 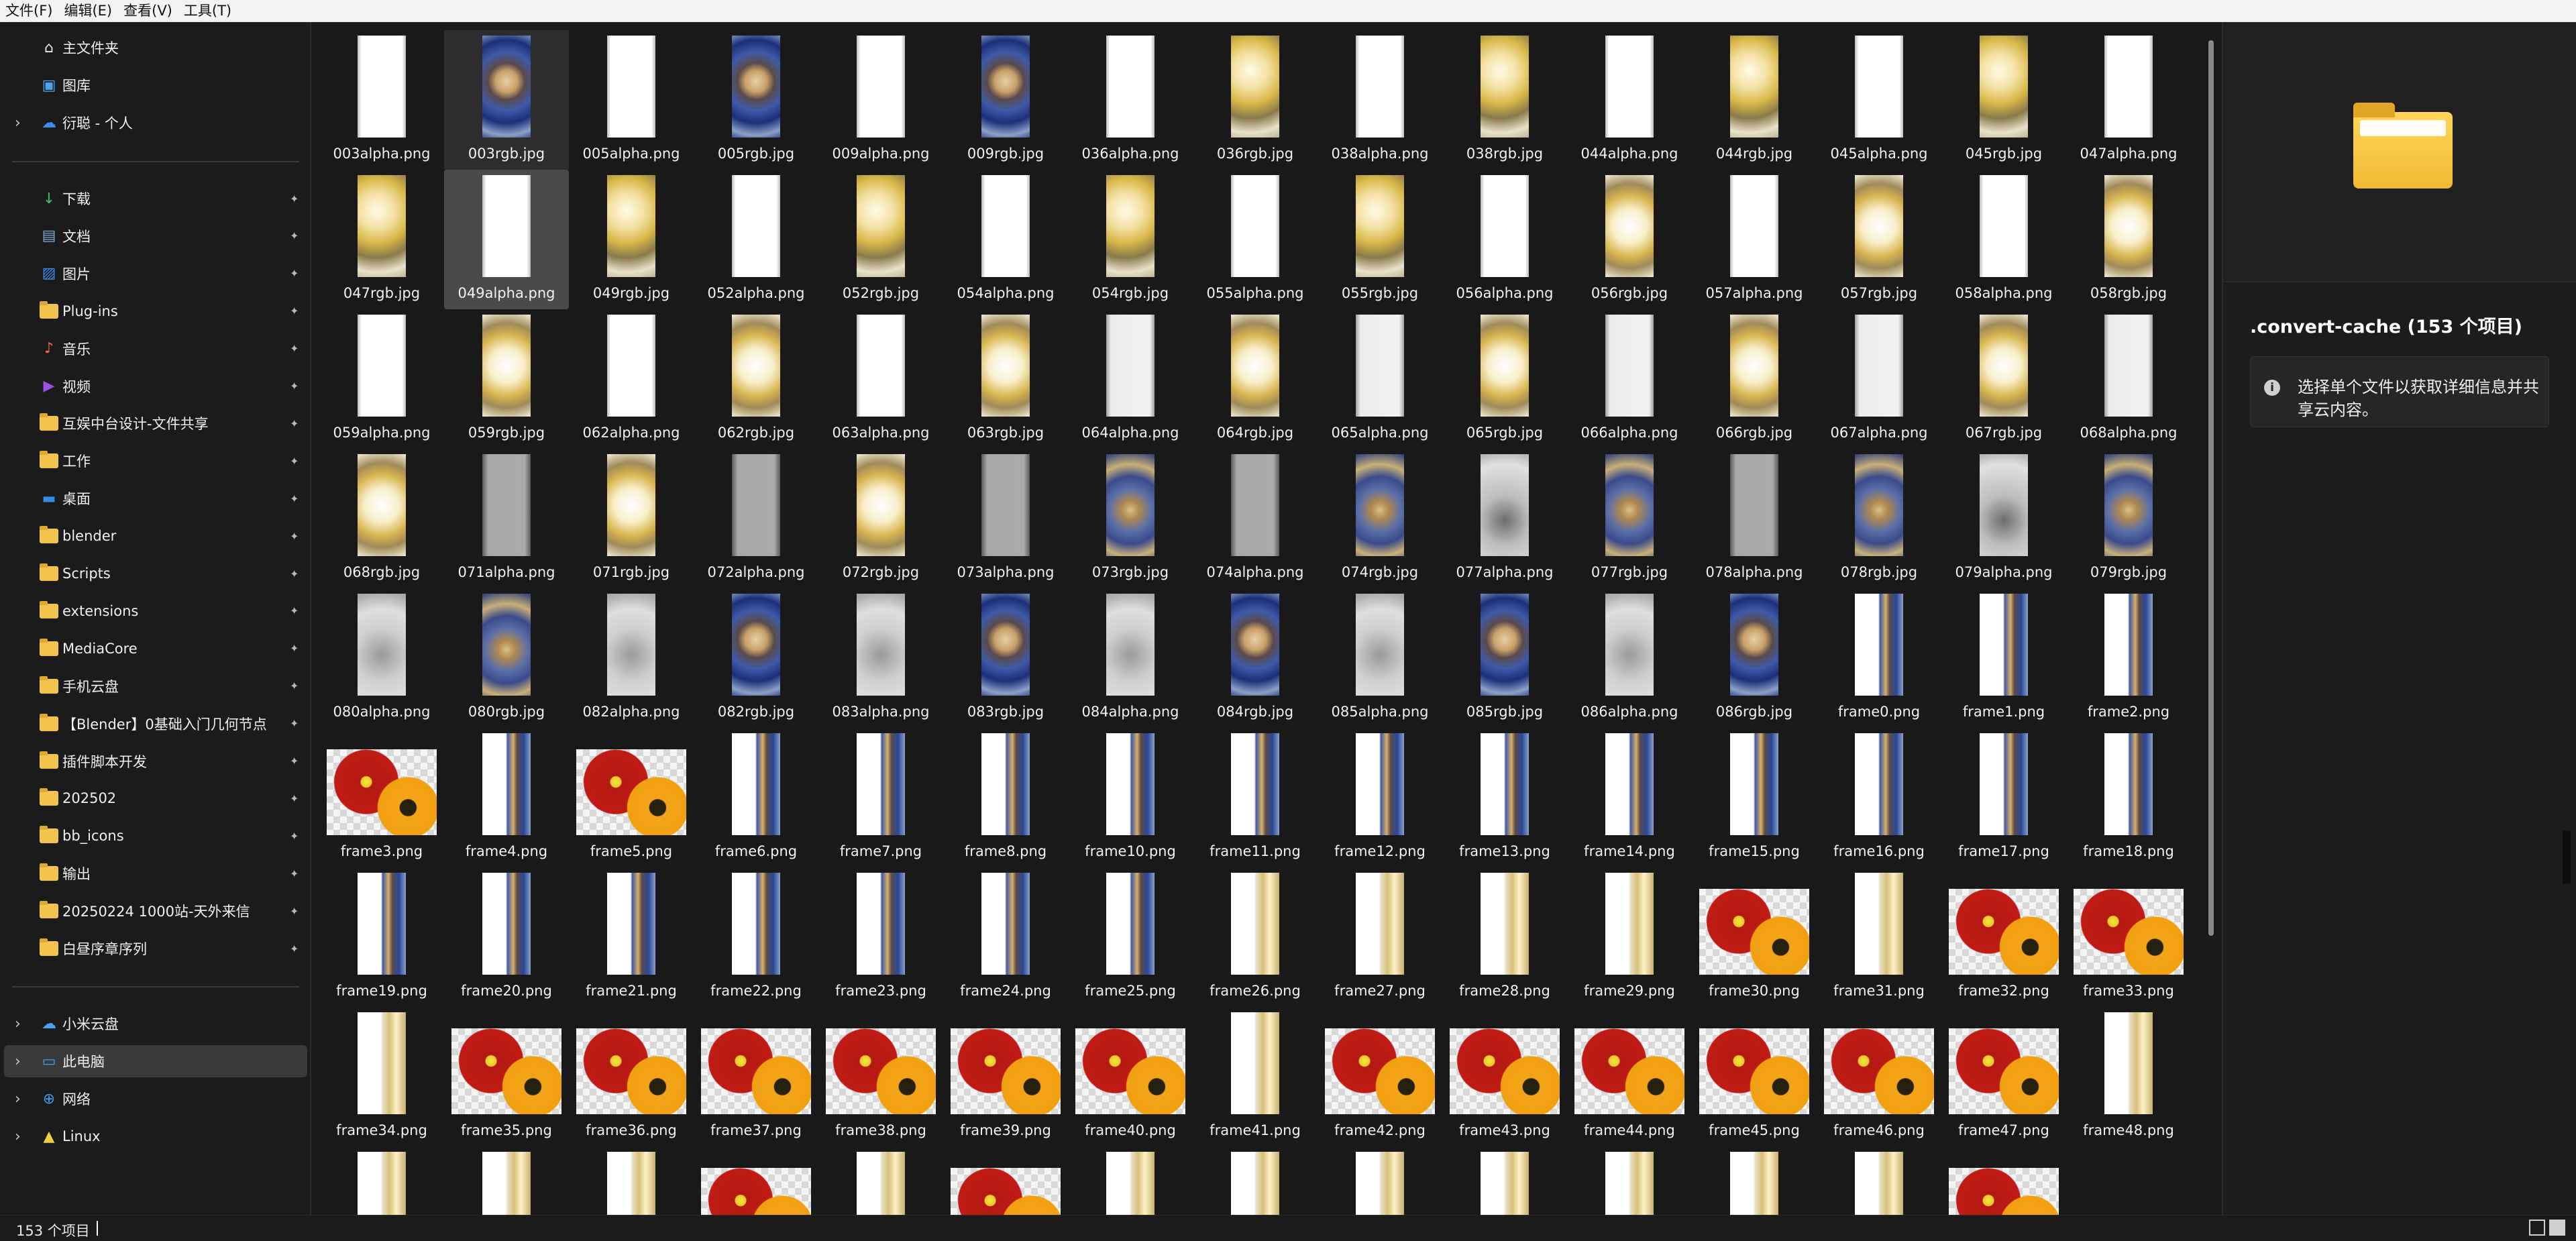 I want to click on file-item: frame15.png, so click(x=1754, y=798).